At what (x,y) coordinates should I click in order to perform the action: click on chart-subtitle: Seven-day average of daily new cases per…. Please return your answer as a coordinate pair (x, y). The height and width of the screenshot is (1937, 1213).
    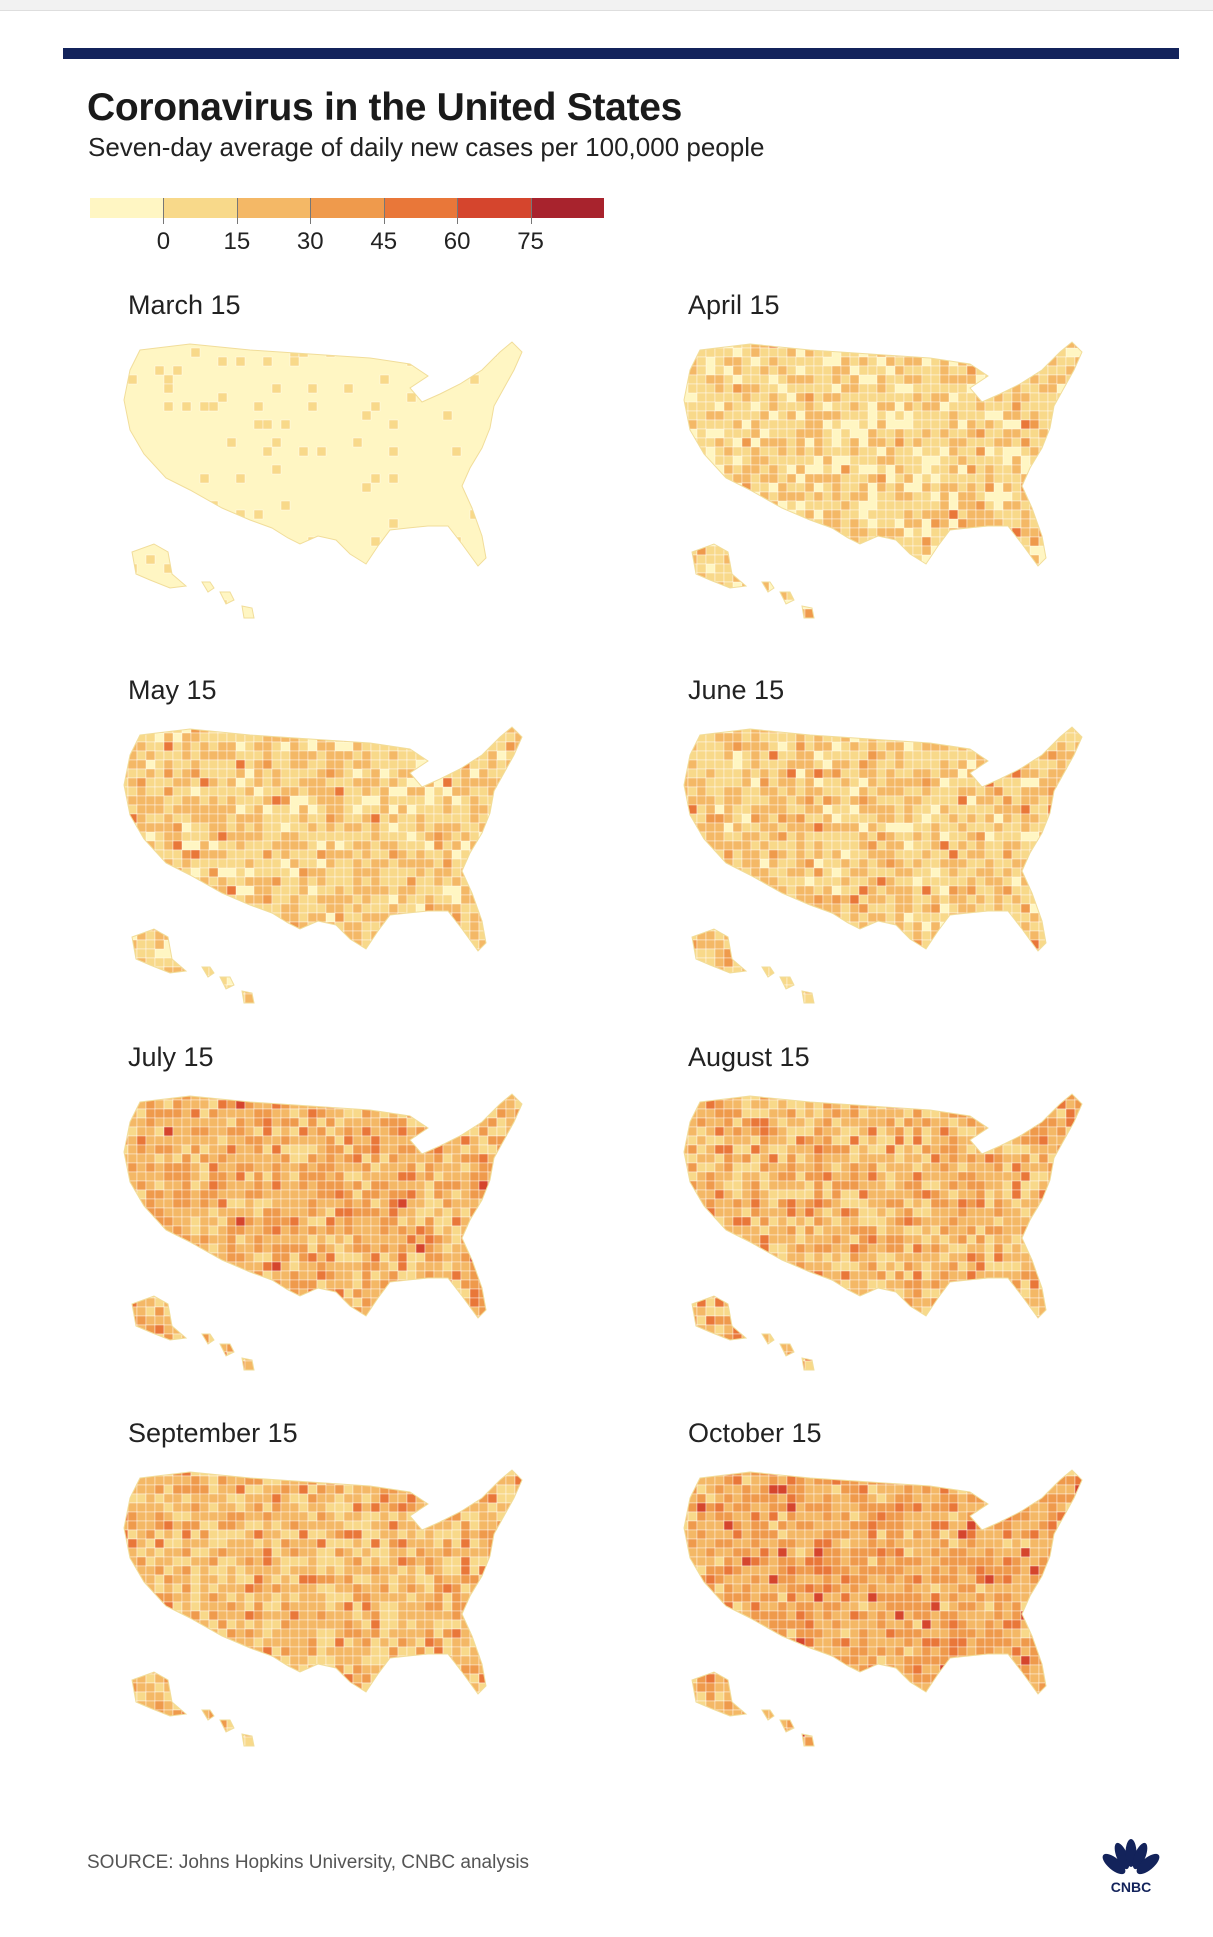
    Looking at the image, I should click on (426, 147).